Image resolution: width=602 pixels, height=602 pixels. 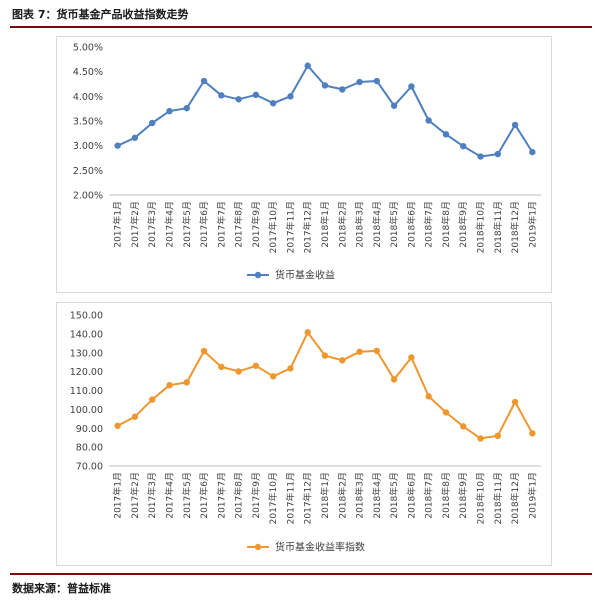 What do you see at coordinates (88, 72) in the screenshot?
I see `y-tick-label: 4.50%` at bounding box center [88, 72].